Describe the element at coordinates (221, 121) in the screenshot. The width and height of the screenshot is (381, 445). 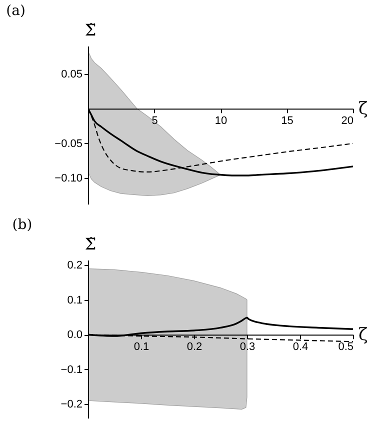
I see `x-tick-label: 10` at that location.